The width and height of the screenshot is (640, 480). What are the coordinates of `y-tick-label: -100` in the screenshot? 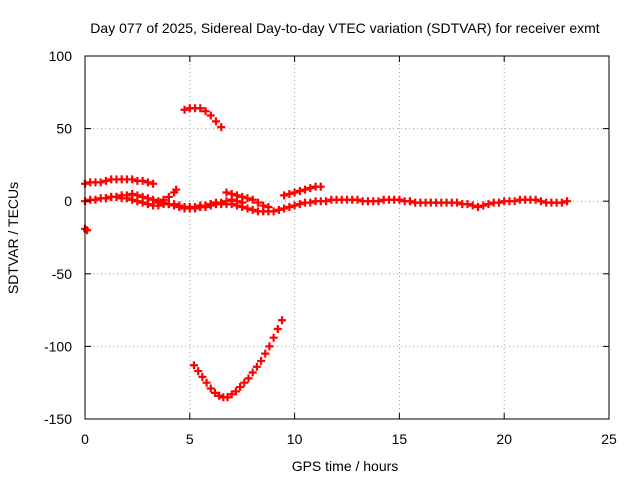 It's located at (58, 346).